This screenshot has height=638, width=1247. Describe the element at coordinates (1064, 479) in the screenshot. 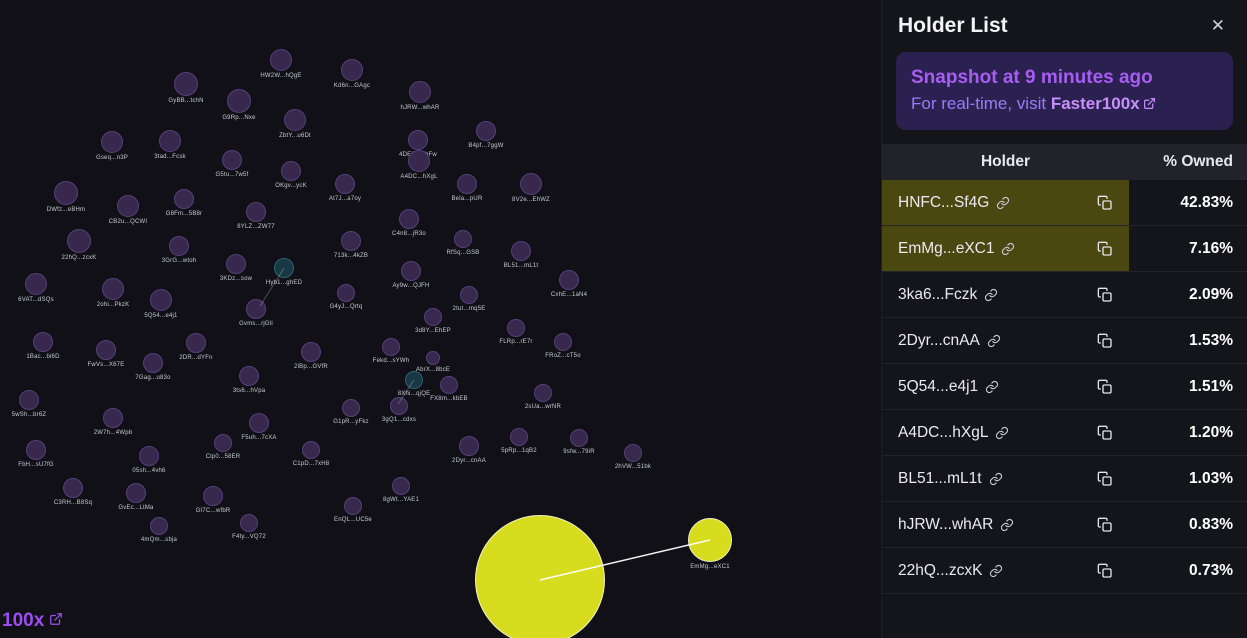

I see `holder-row: BL51...mL1t 1.03%` at that location.